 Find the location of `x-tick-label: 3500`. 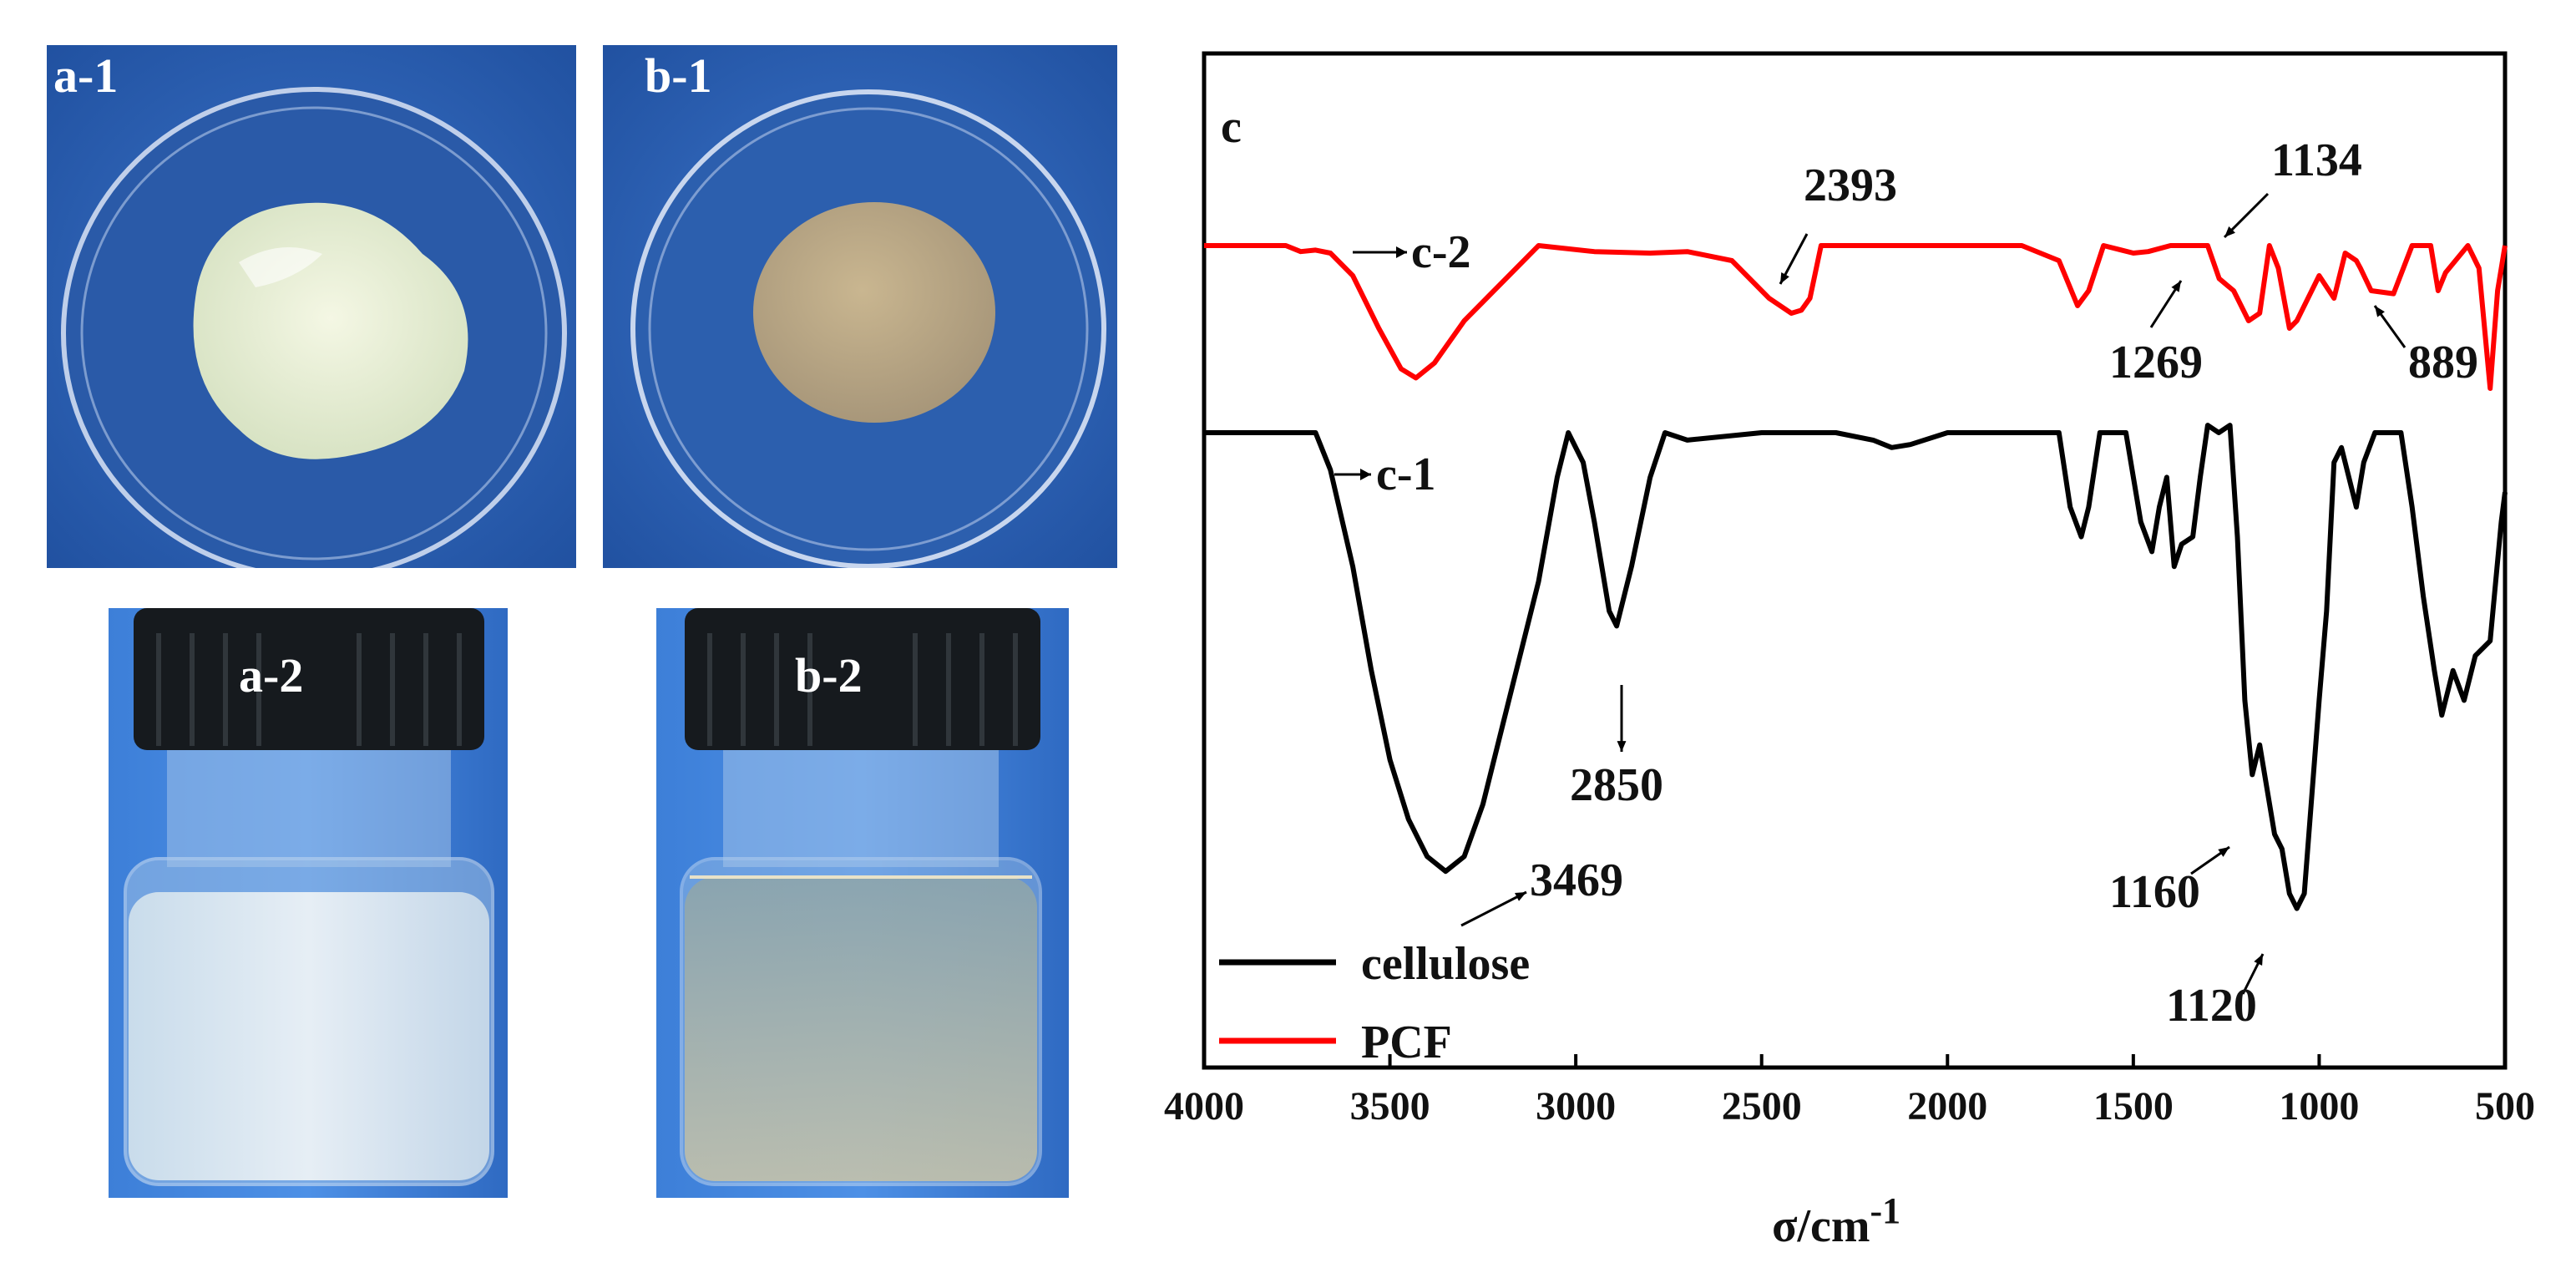

x-tick-label: 3500 is located at coordinates (1390, 1106).